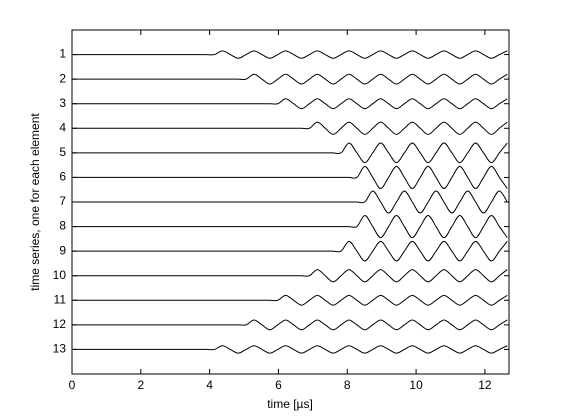 The height and width of the screenshot is (420, 561). I want to click on y-tick-label: 5, so click(62, 152).